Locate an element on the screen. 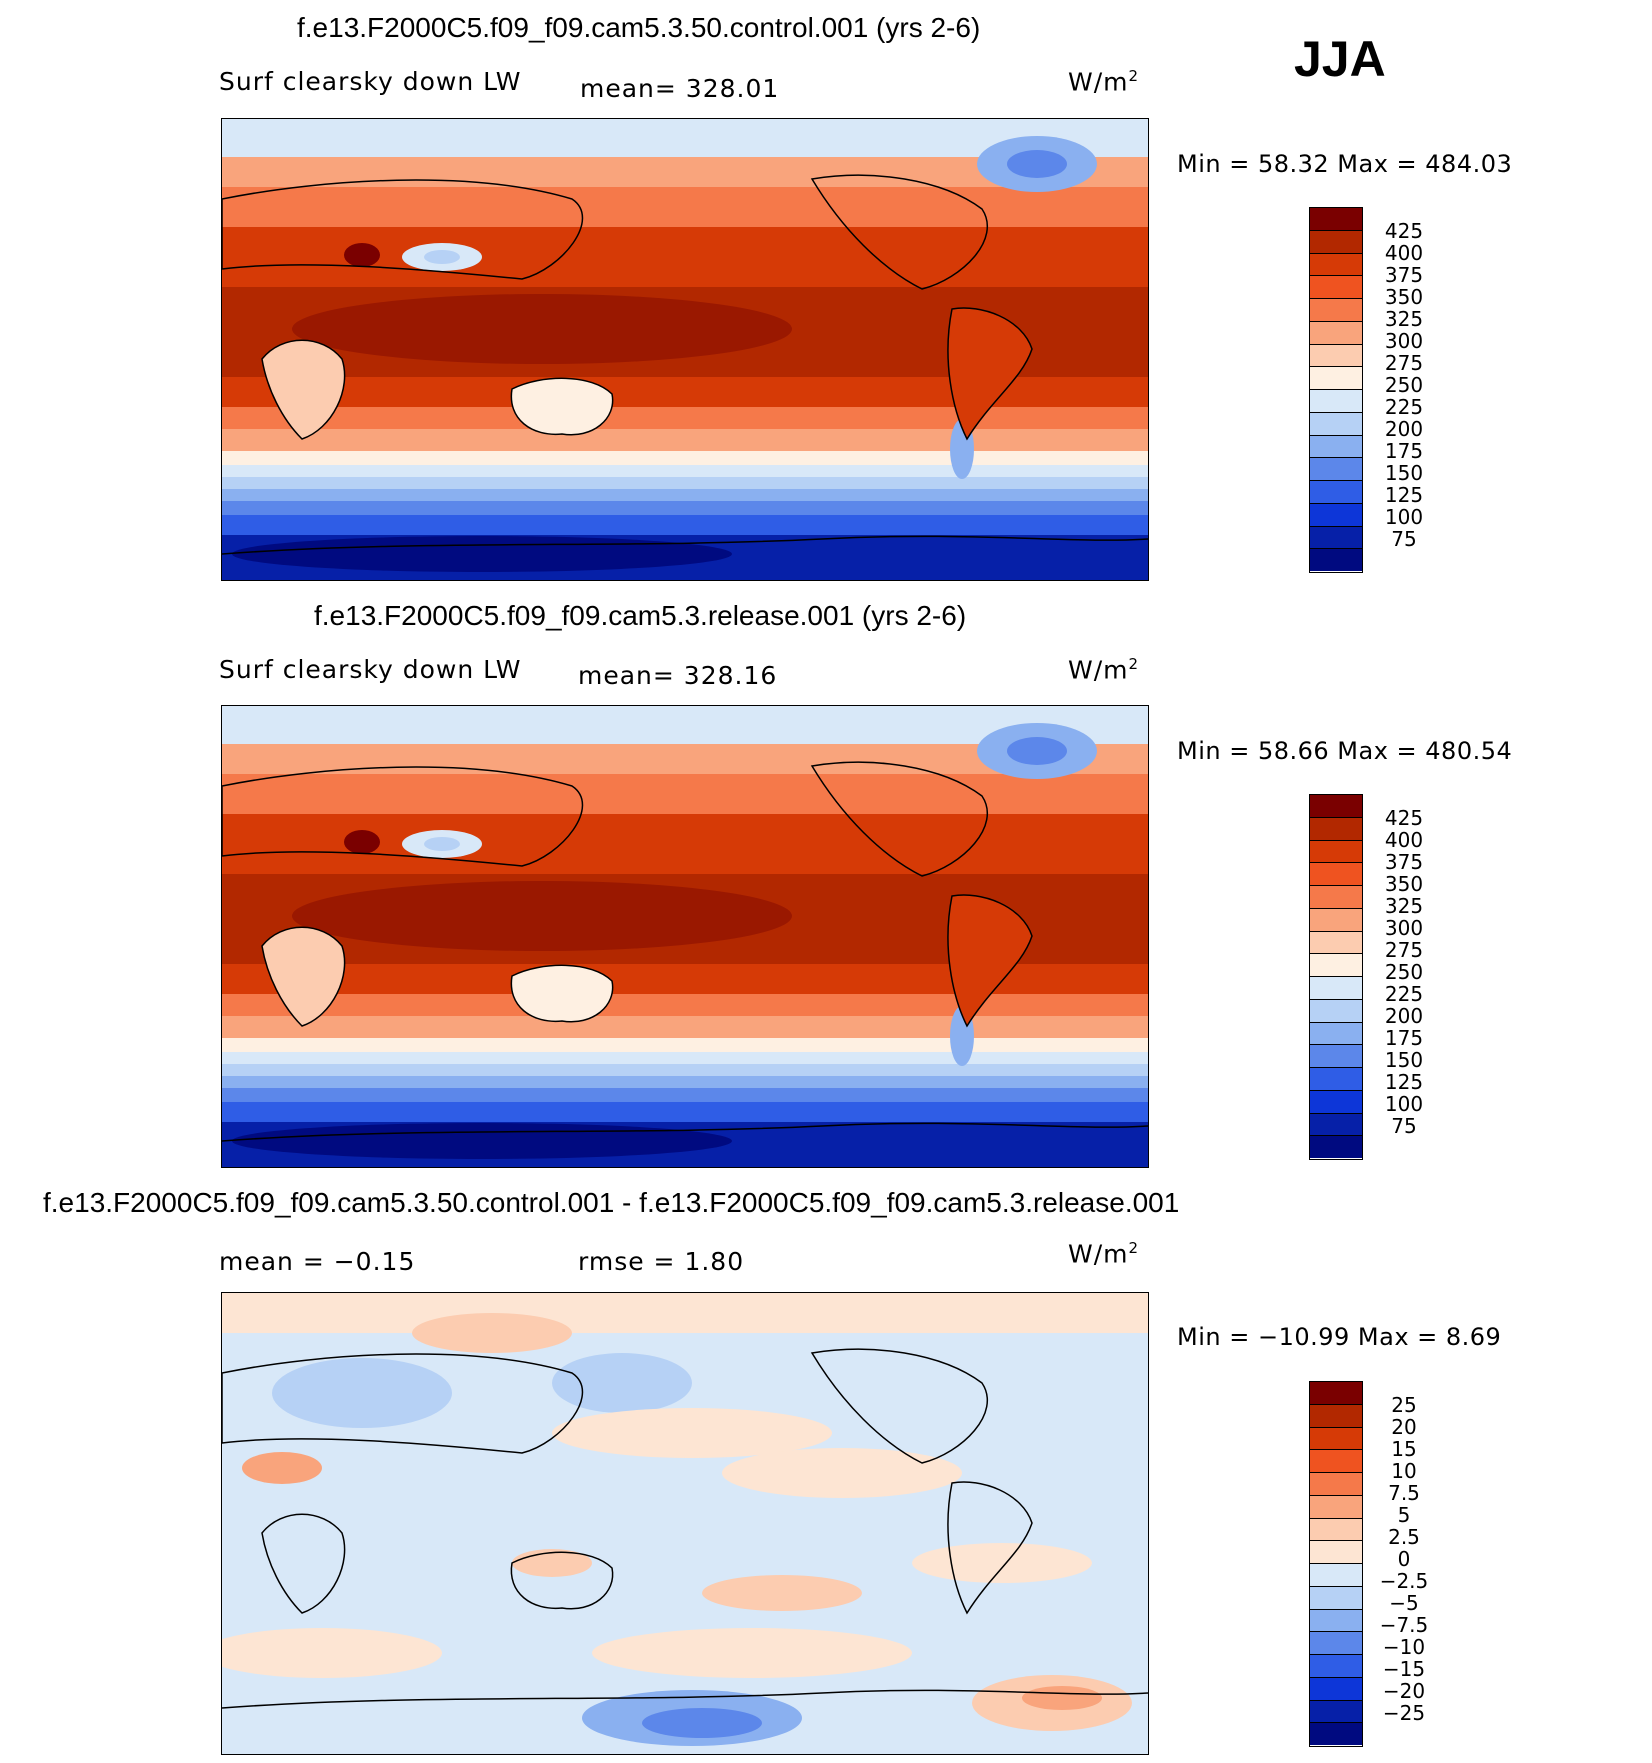 The image size is (1652, 1763). colorbar-tick: 0 is located at coordinates (1404, 1559).